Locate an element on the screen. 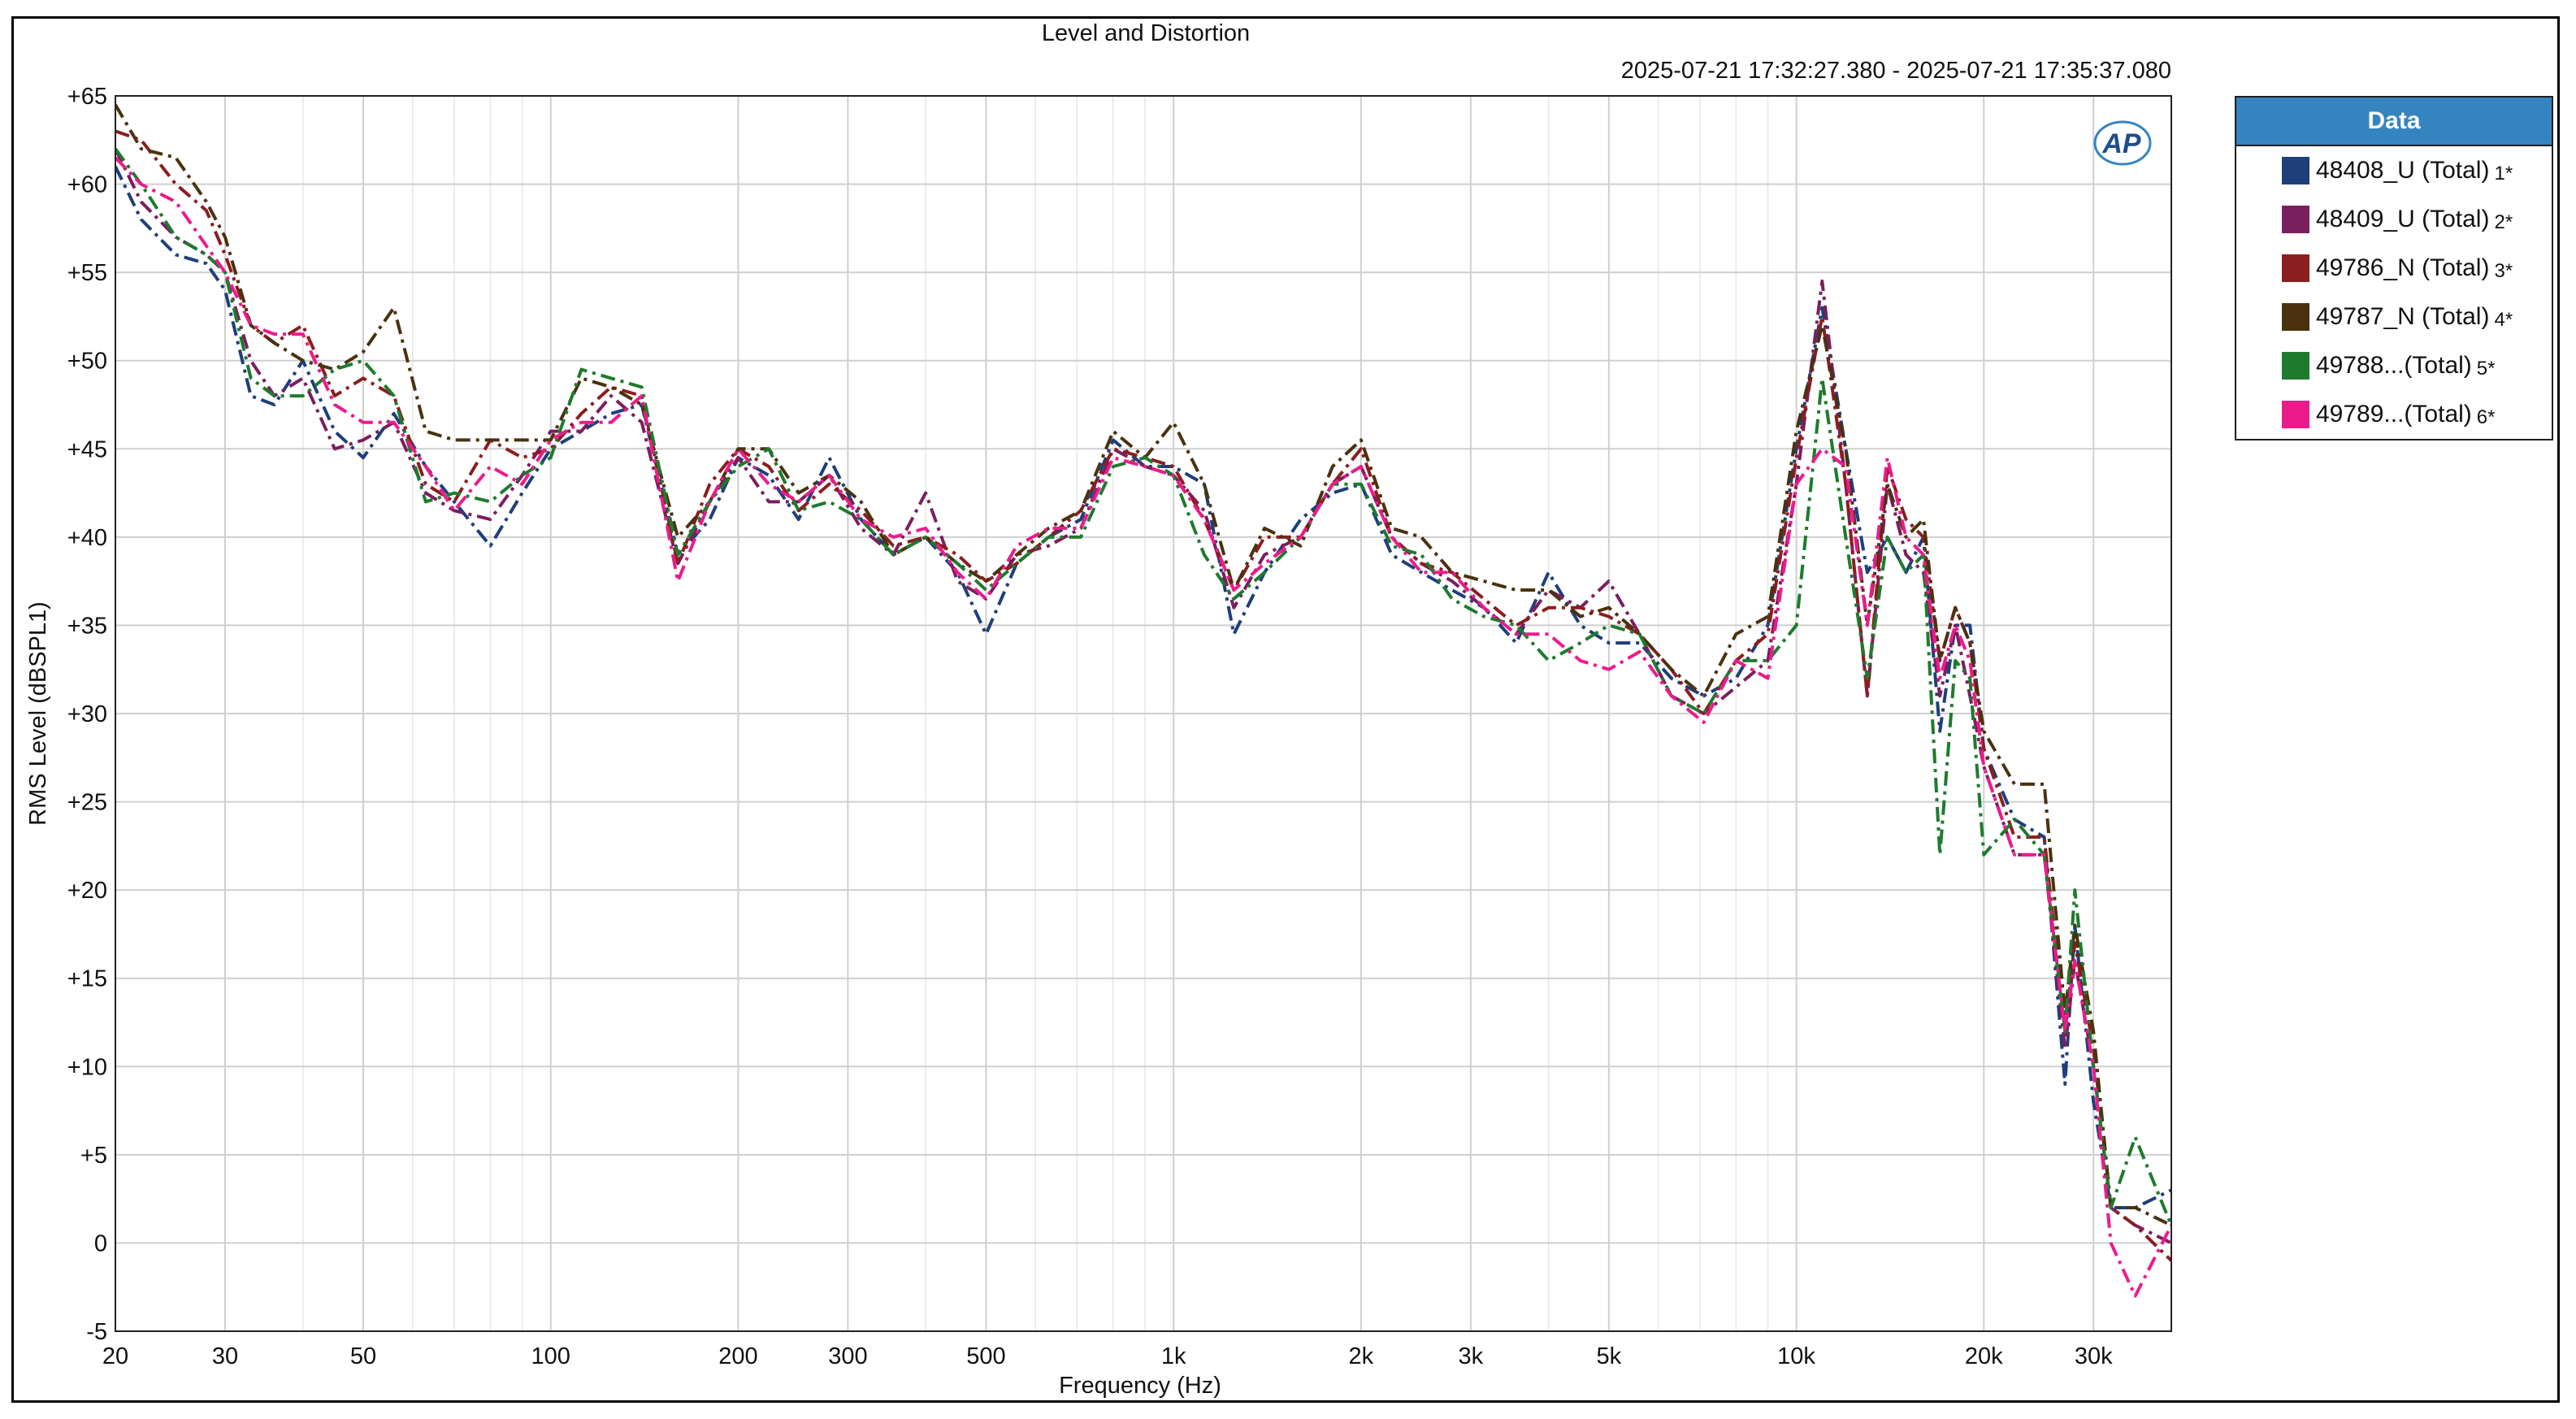 This screenshot has height=1419, width=2576. y-tick-label: +30 is located at coordinates (87, 714).